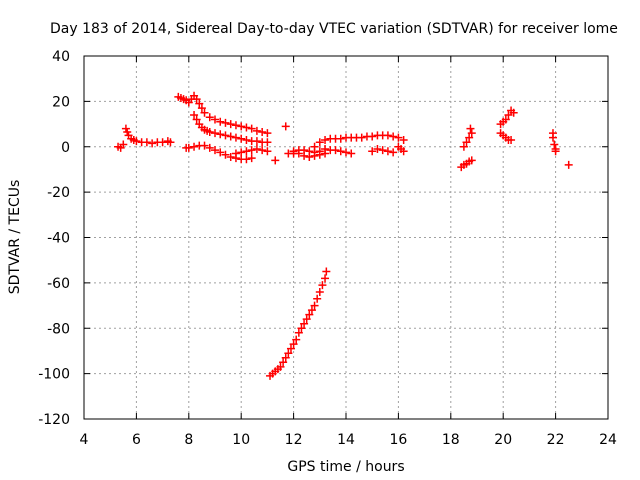 This screenshot has width=640, height=480. Describe the element at coordinates (398, 440) in the screenshot. I see `x-tick-label: 16` at that location.